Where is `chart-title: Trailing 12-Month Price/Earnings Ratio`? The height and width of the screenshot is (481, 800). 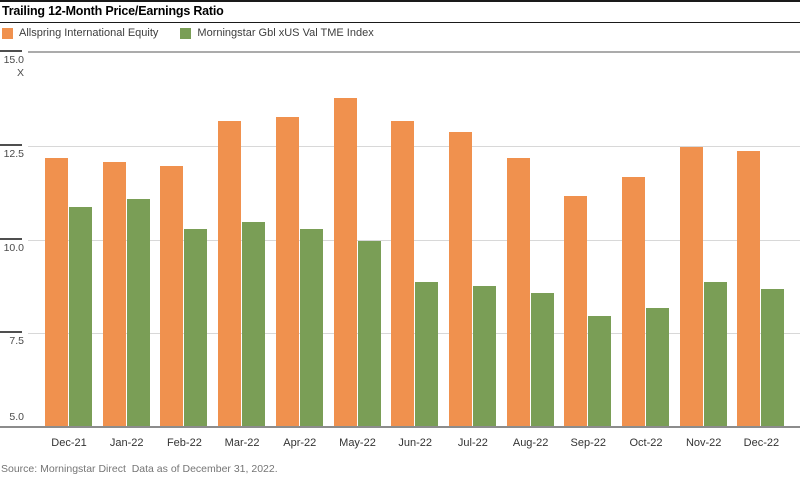 chart-title: Trailing 12-Month Price/Earnings Ratio is located at coordinates (113, 11).